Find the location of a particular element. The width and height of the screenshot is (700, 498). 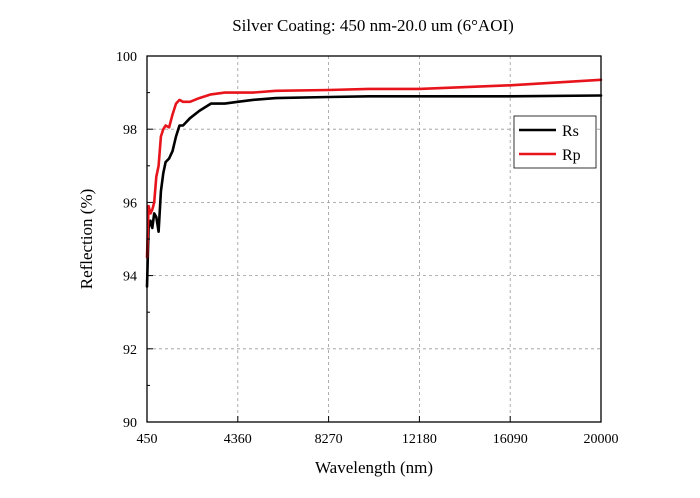

x-axis-title: Wavelength (nm) is located at coordinates (374, 467).